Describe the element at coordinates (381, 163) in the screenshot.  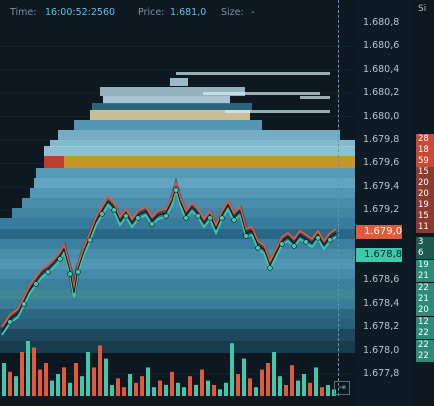
I see `price-tick: 1.679,6` at that location.